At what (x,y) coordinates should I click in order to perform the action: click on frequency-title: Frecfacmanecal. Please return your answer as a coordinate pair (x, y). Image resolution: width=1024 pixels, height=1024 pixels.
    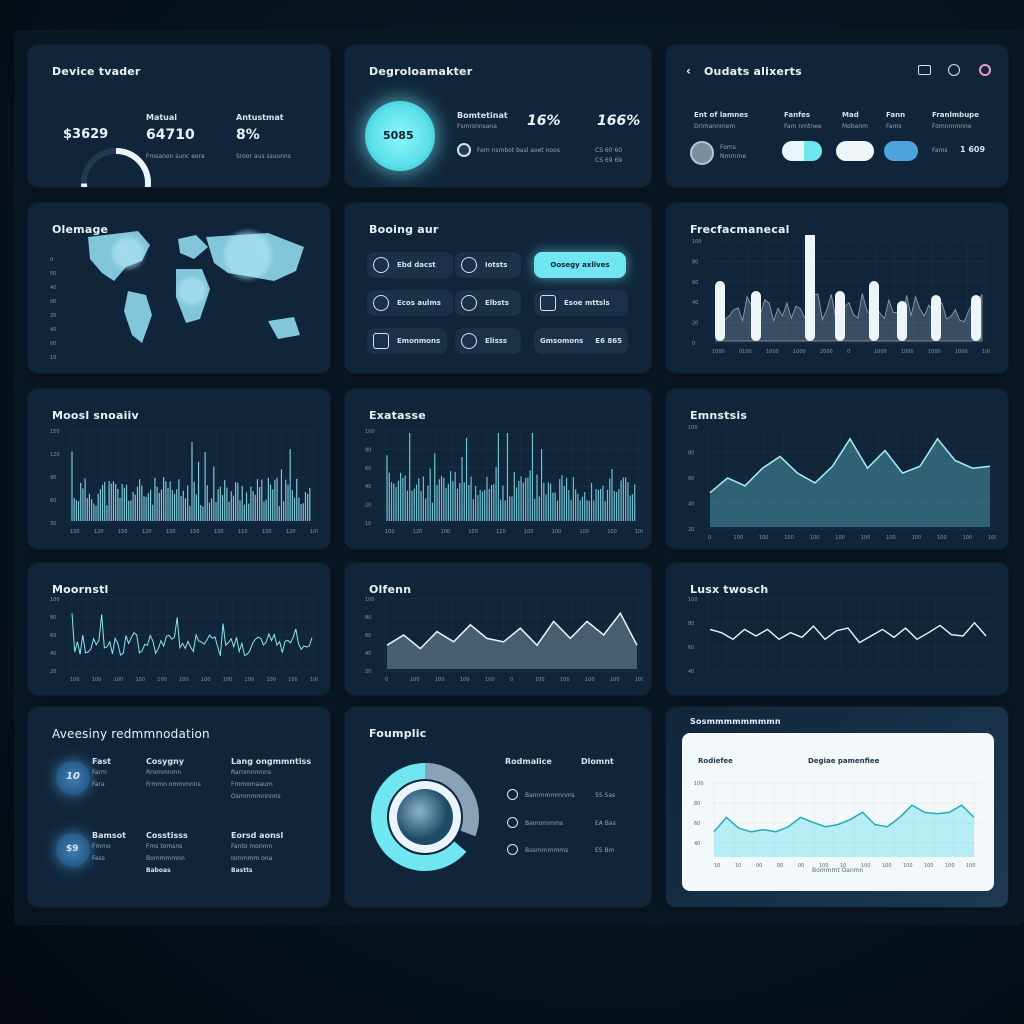
    Looking at the image, I should click on (740, 229).